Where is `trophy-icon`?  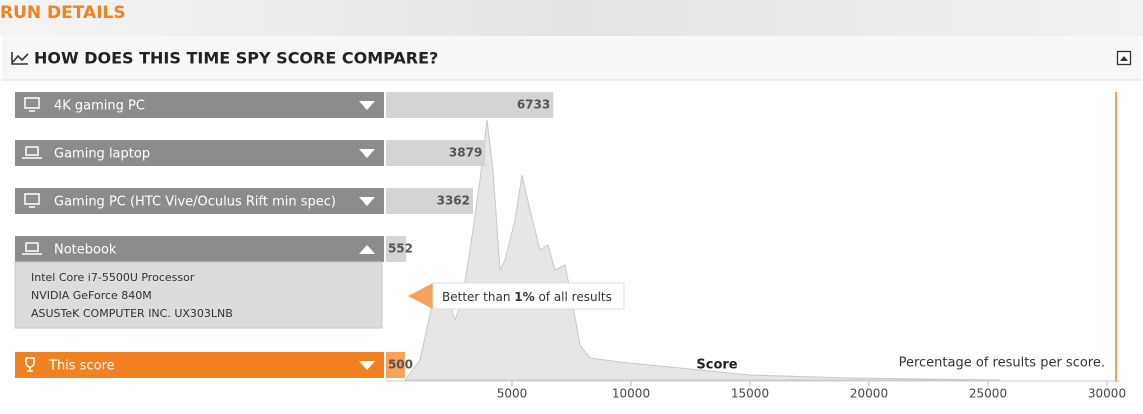
trophy-icon is located at coordinates (30, 364).